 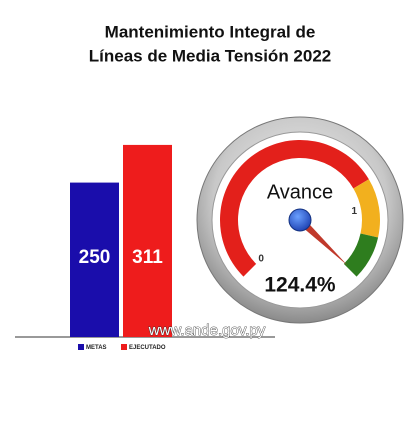 I want to click on watermark: www.ande.gov.py, so click(x=207, y=330).